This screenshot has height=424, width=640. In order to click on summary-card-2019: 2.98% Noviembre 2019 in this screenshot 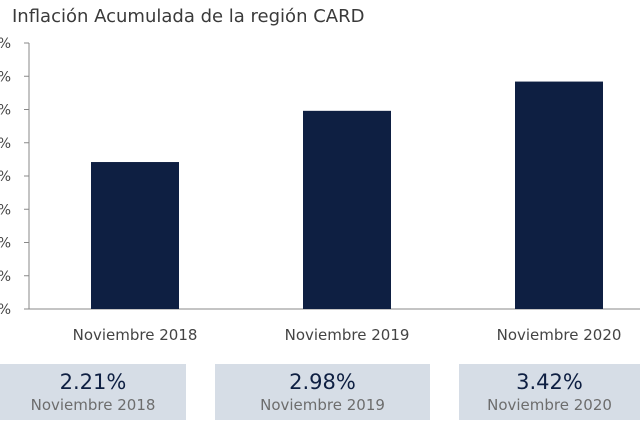, I will do `click(322, 392)`.